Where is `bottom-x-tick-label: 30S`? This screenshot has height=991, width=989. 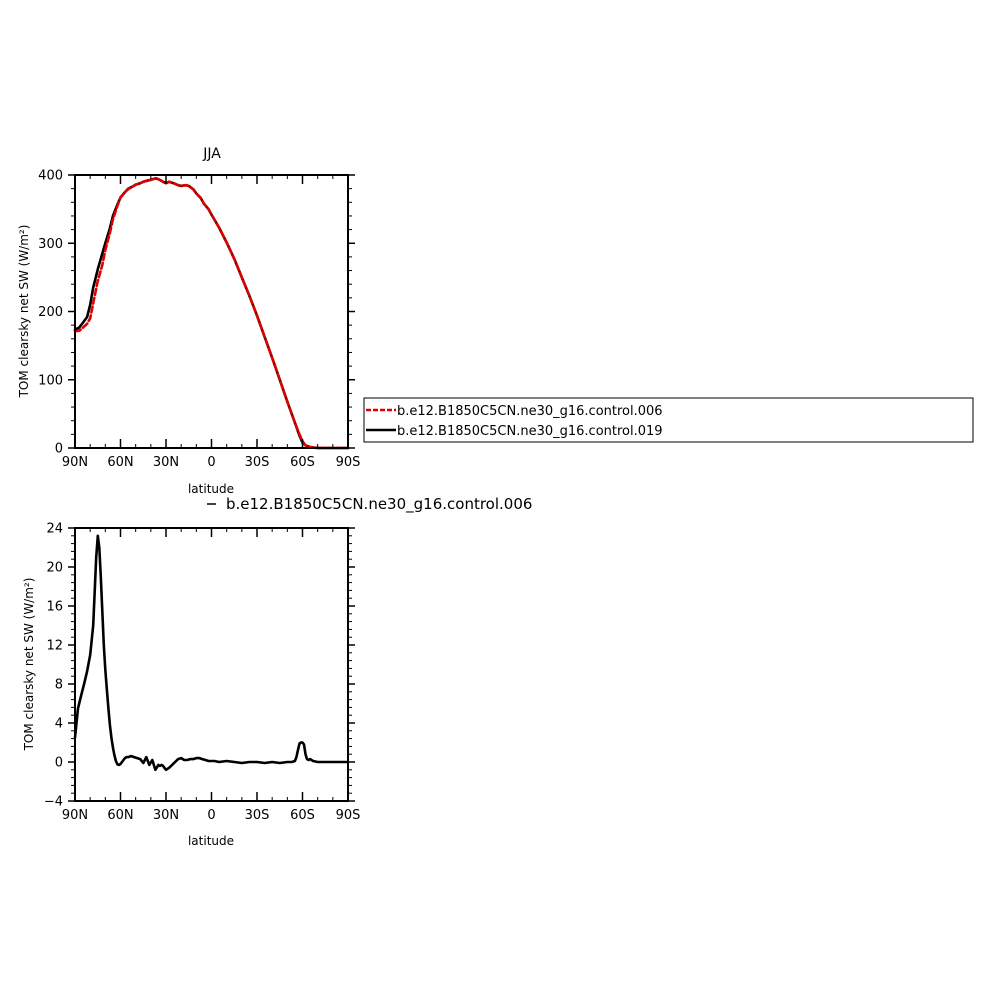
bottom-x-tick-label: 30S is located at coordinates (257, 815).